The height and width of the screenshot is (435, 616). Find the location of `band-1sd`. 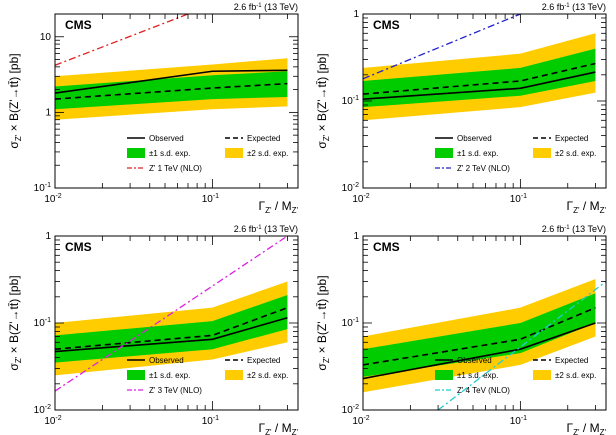

band-1sd is located at coordinates (171, 328).